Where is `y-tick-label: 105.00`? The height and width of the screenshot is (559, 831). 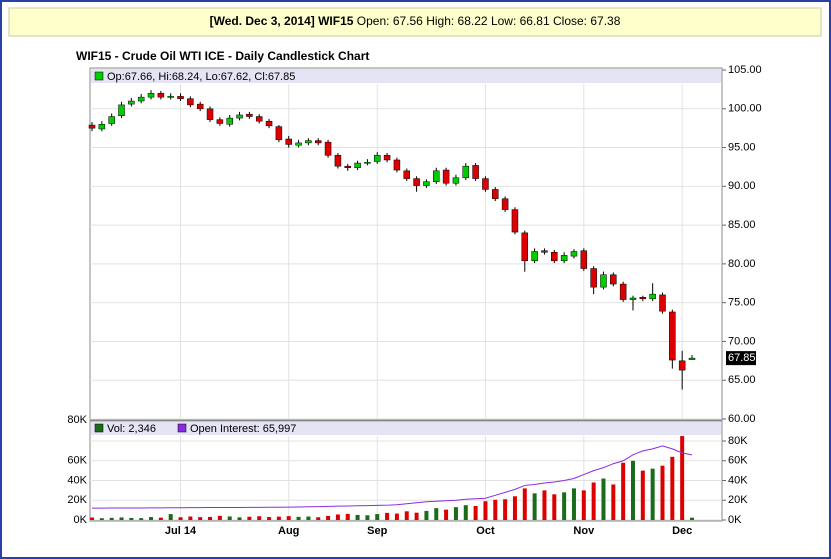
y-tick-label: 105.00 is located at coordinates (745, 70).